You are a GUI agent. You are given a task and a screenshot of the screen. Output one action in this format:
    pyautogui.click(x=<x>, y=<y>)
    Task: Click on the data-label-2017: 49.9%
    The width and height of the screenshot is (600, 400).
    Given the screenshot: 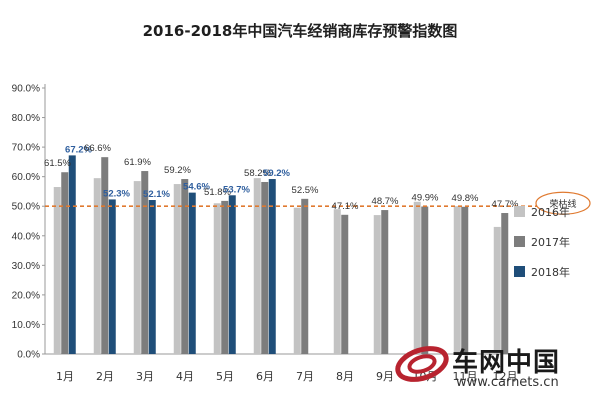 What is the action you would take?
    pyautogui.click(x=425, y=198)
    